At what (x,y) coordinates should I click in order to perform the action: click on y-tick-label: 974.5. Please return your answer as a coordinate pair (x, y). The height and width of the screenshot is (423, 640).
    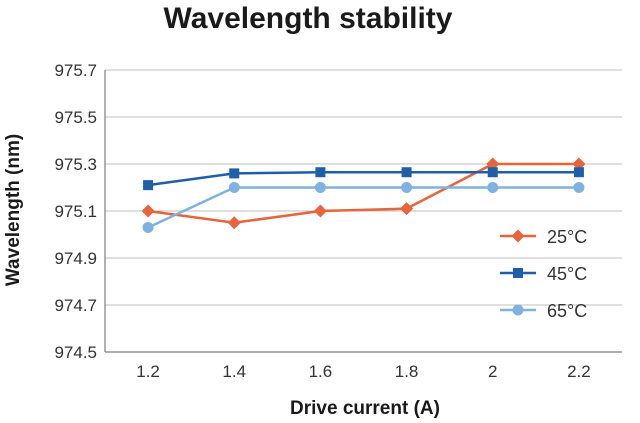
    Looking at the image, I should click on (75, 352).